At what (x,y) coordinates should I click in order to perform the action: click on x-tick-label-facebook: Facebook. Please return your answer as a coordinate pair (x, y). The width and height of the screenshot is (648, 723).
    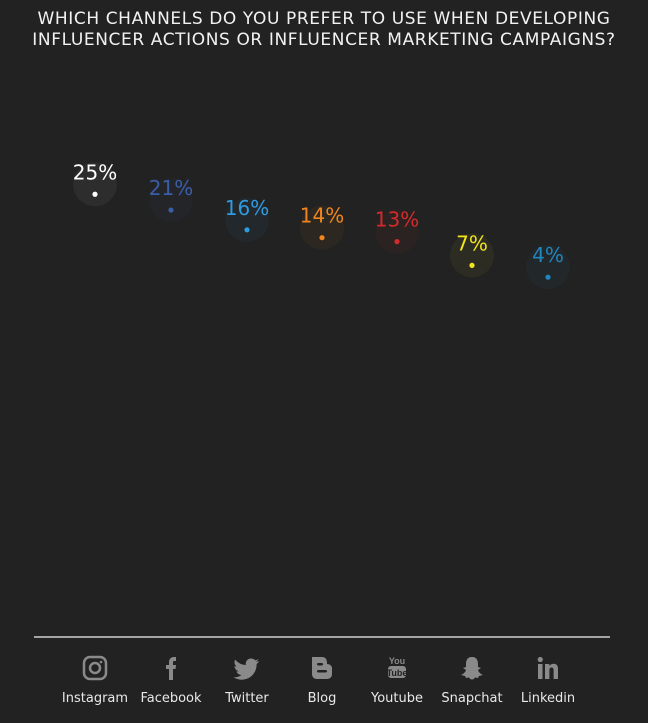
    Looking at the image, I should click on (171, 698).